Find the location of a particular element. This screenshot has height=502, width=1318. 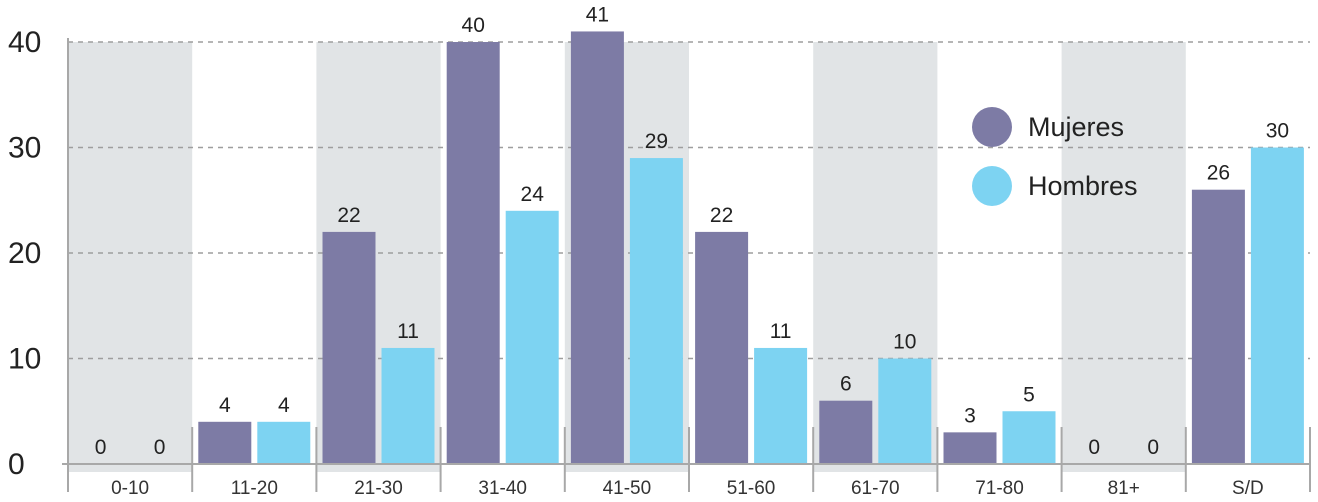

x-tick-label: 71-80 is located at coordinates (999, 488).